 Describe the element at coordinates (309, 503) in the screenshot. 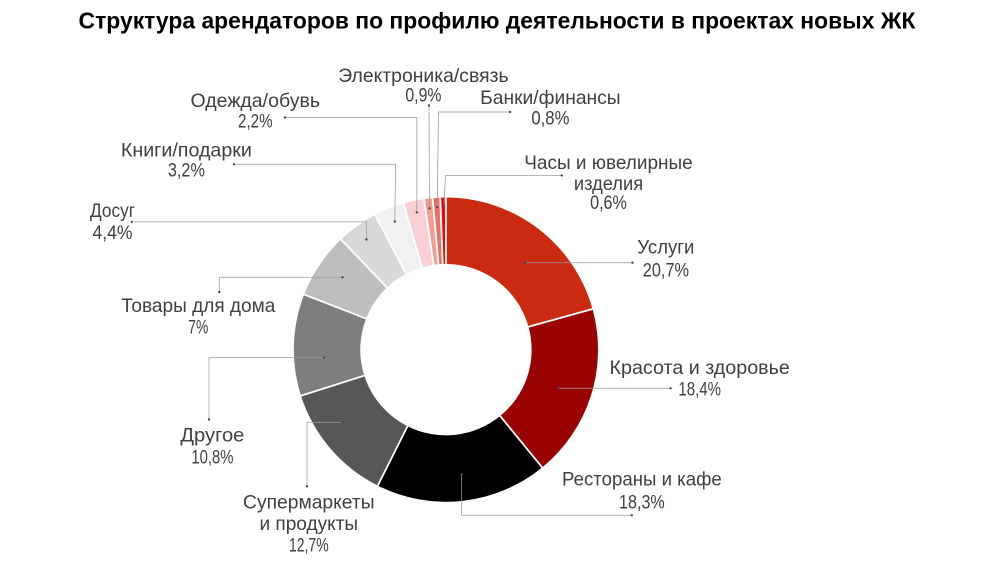

I see `svg-text: Супермаркеты` at that location.